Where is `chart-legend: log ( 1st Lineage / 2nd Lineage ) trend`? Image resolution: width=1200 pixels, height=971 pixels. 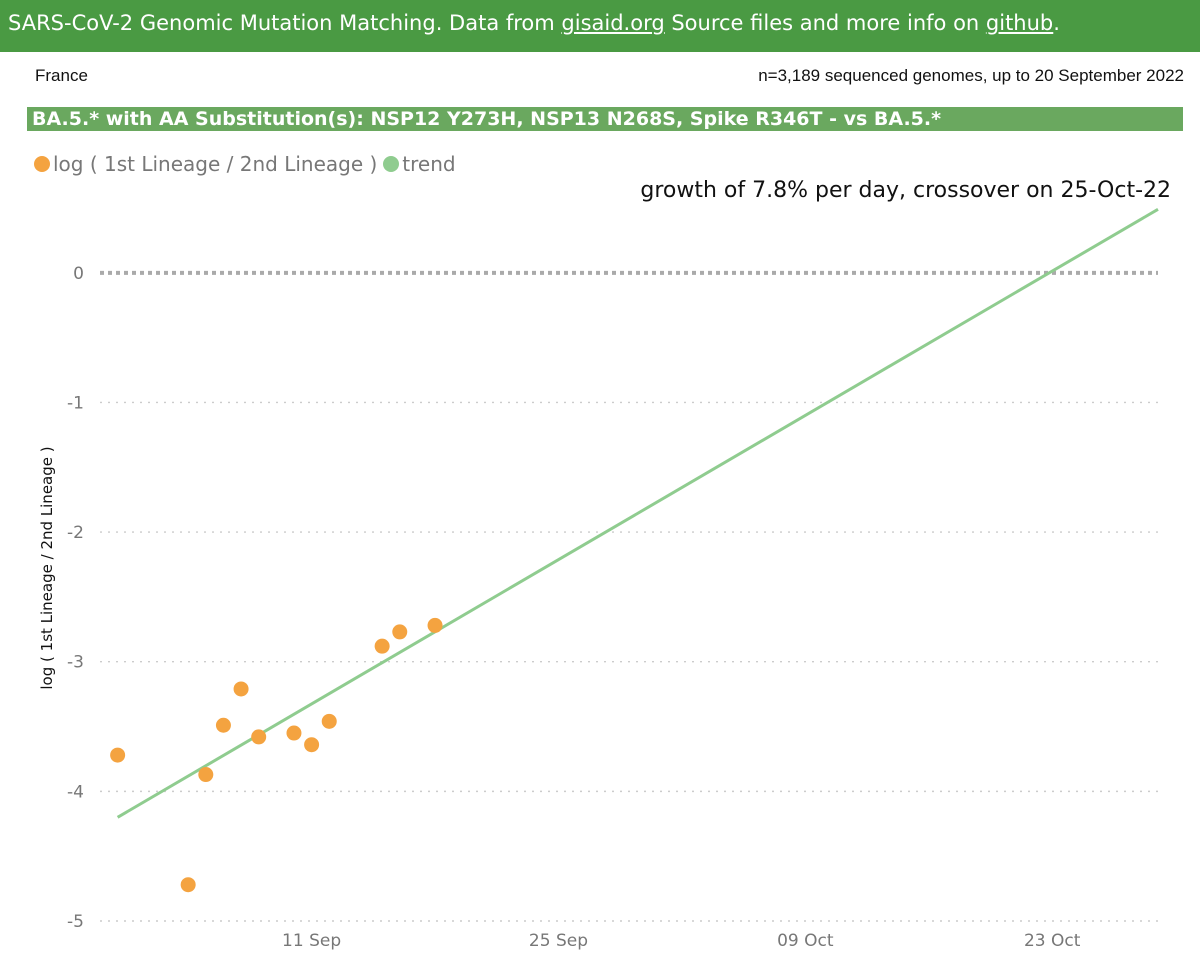
chart-legend: log ( 1st Lineage / 2nd Lineage ) trend is located at coordinates (248, 164).